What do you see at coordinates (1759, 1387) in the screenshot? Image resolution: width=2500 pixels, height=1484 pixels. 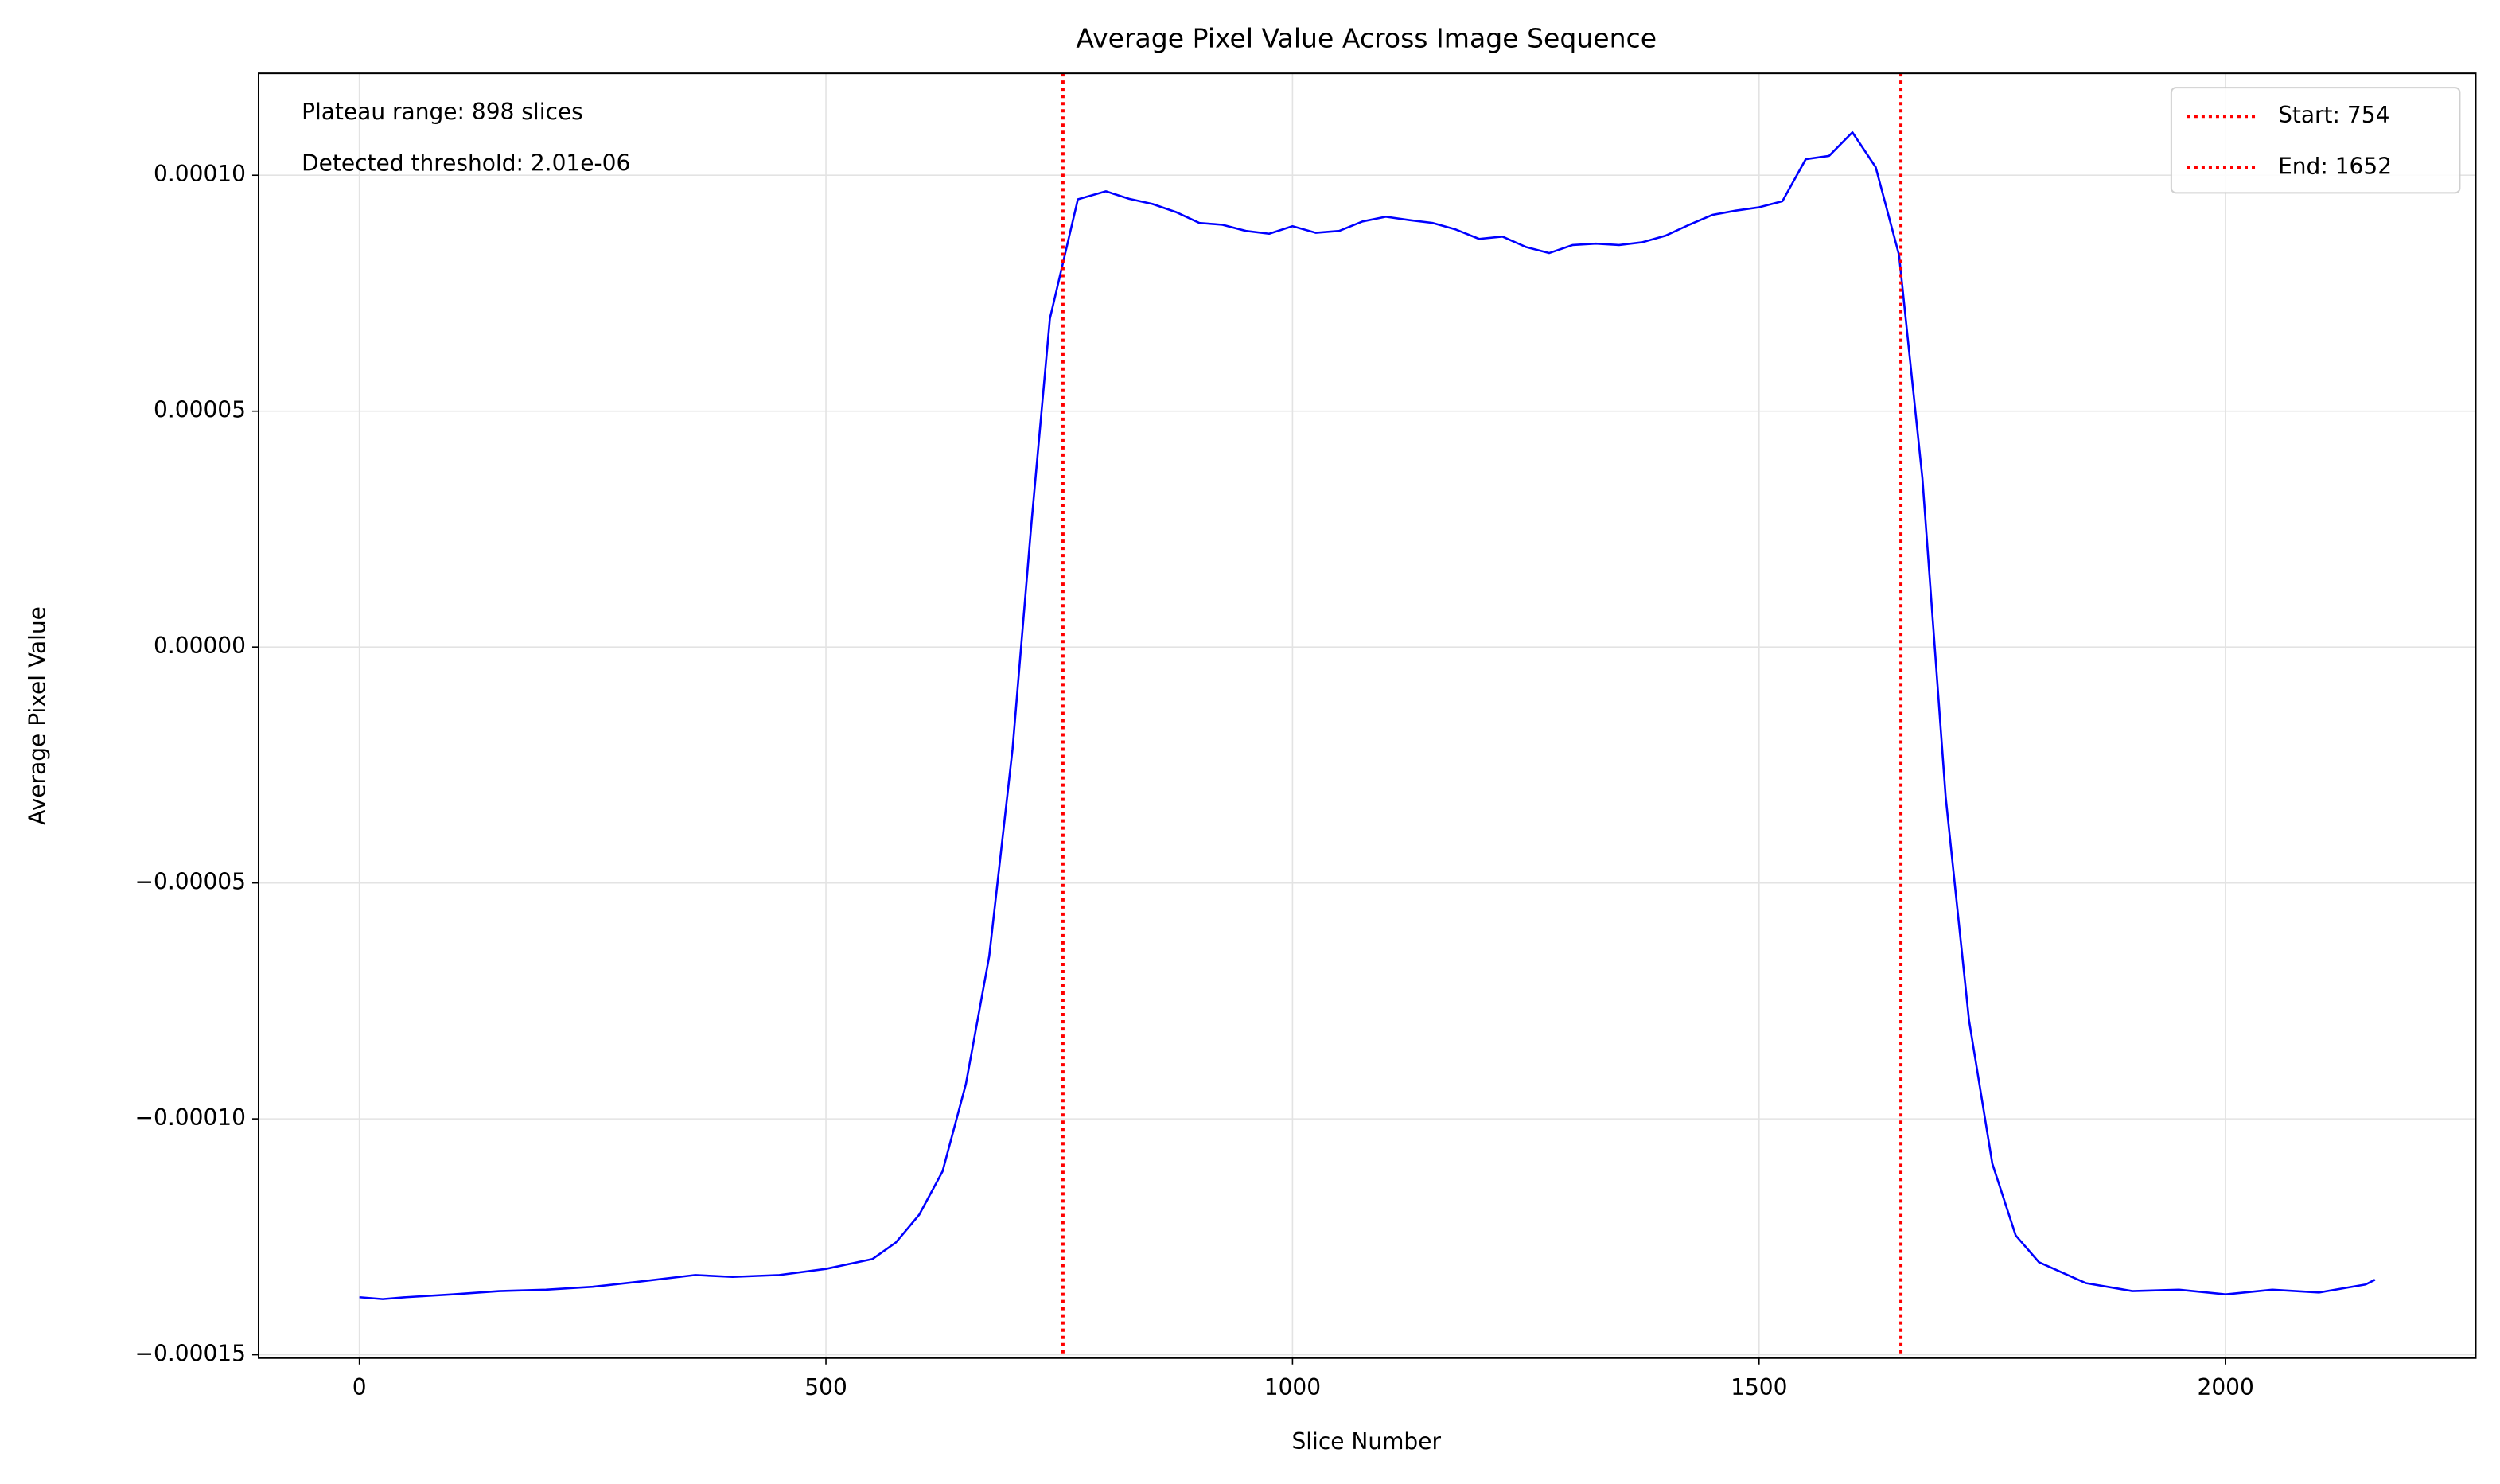 I see `x-tick-label: 1500` at bounding box center [1759, 1387].